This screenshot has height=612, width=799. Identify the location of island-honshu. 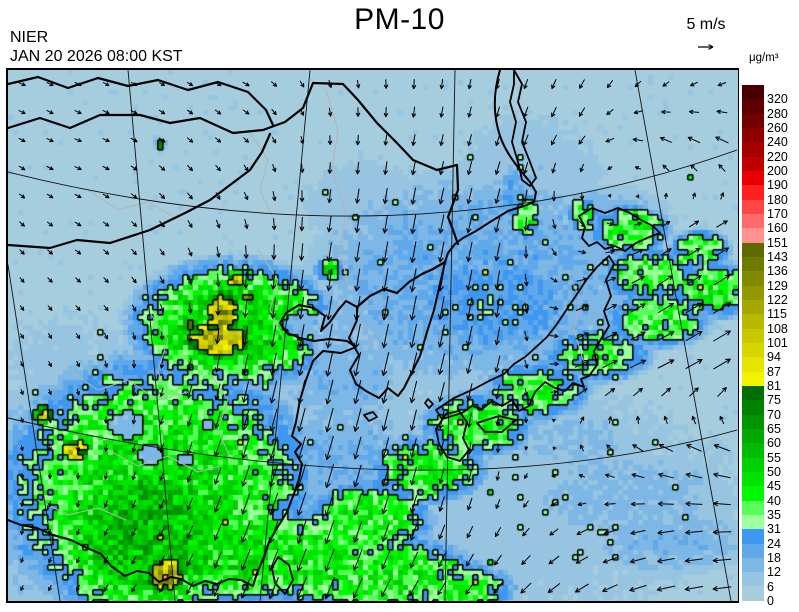
(525, 337).